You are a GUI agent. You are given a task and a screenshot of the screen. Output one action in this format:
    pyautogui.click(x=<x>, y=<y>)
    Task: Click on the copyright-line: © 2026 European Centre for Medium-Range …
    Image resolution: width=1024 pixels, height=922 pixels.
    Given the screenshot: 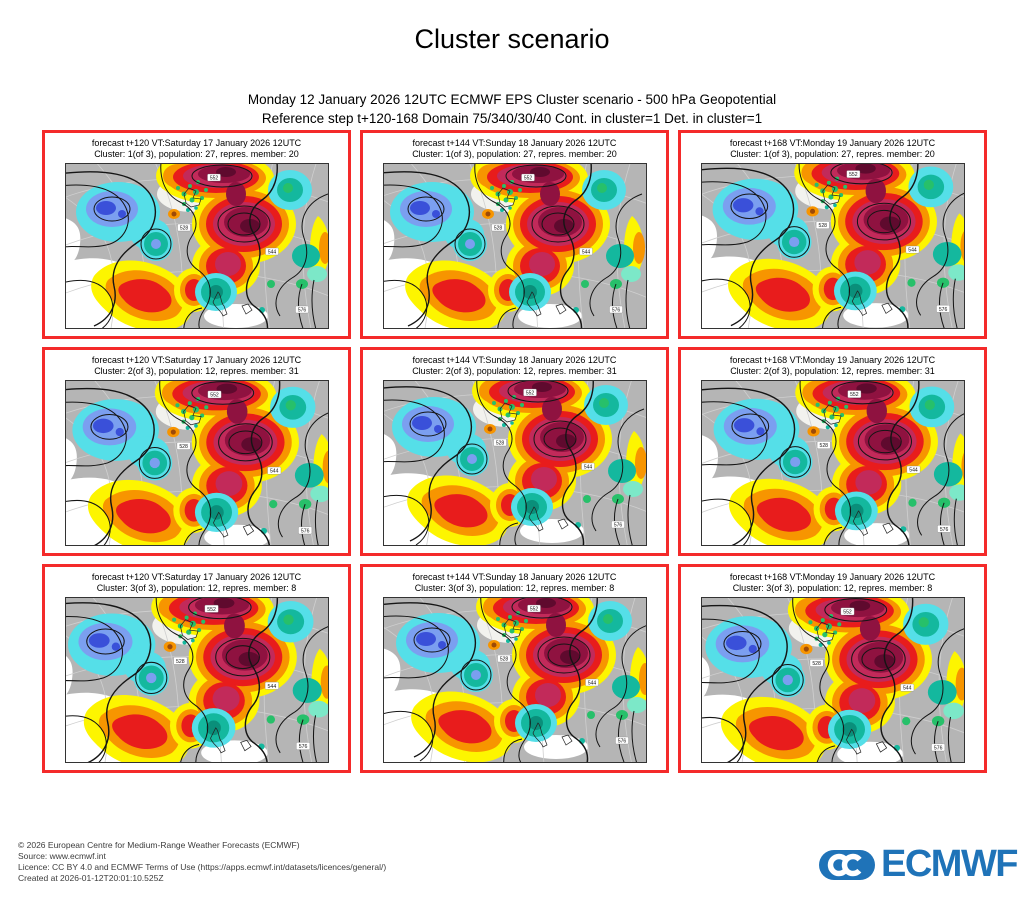 What is the action you would take?
    pyautogui.click(x=159, y=845)
    